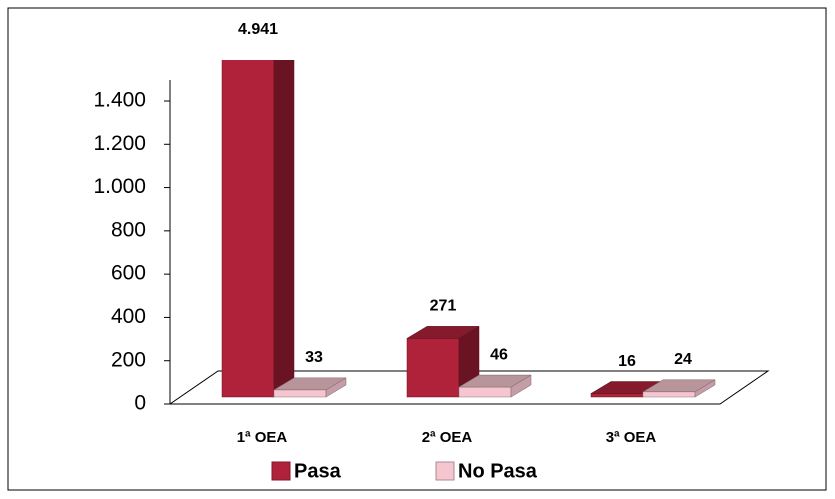 The height and width of the screenshot is (499, 835). What do you see at coordinates (631, 437) in the screenshot?
I see `x-tick-label: 3ª OEA` at bounding box center [631, 437].